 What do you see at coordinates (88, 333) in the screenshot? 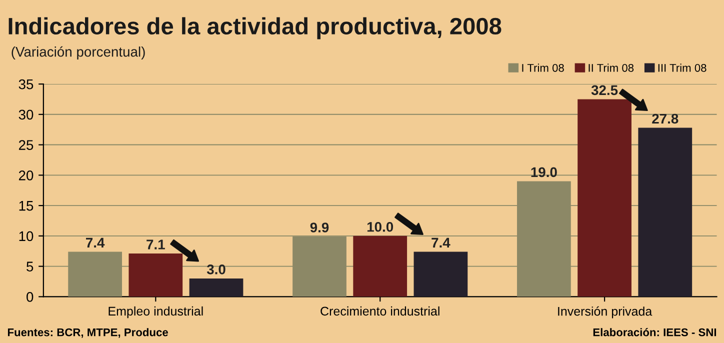
I see `source-note: Fuentes: BCR, MTPE, Produce` at bounding box center [88, 333].